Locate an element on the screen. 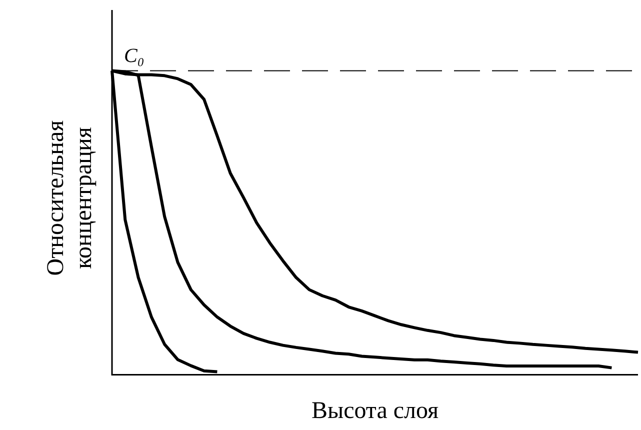 Image resolution: width=641 pixels, height=430 pixels. x-axis-title: Высота слоя is located at coordinates (375, 411).